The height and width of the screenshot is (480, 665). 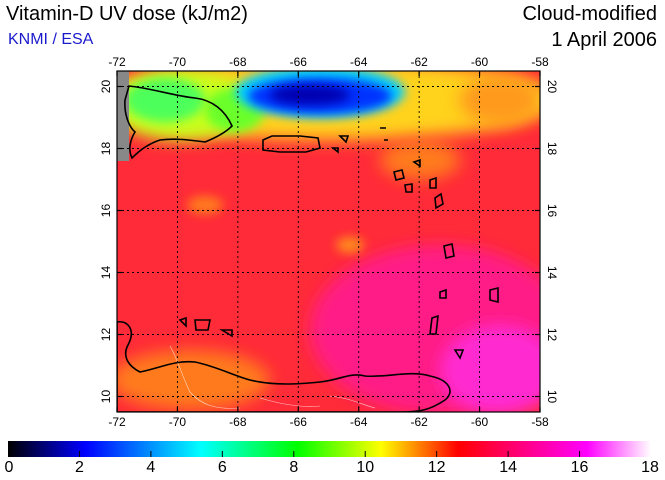 I want to click on colorbar-label: 2, so click(x=79, y=467).